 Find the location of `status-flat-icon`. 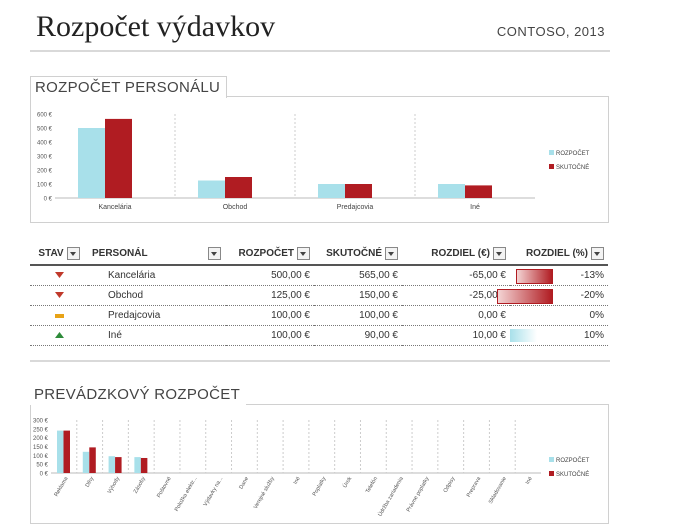

status-flat-icon is located at coordinates (59, 316).